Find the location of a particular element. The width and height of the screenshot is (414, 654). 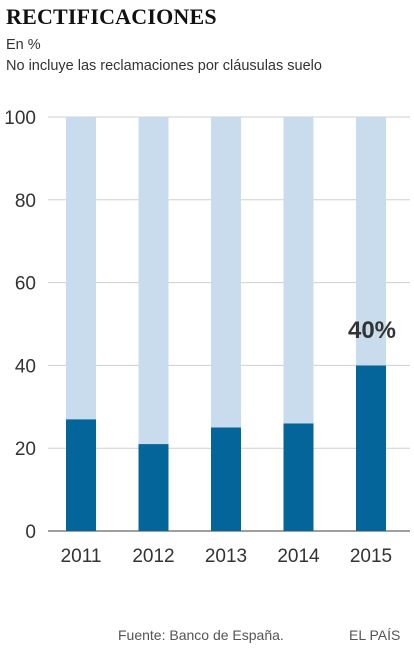

y-tick-label: 40 is located at coordinates (25, 366).